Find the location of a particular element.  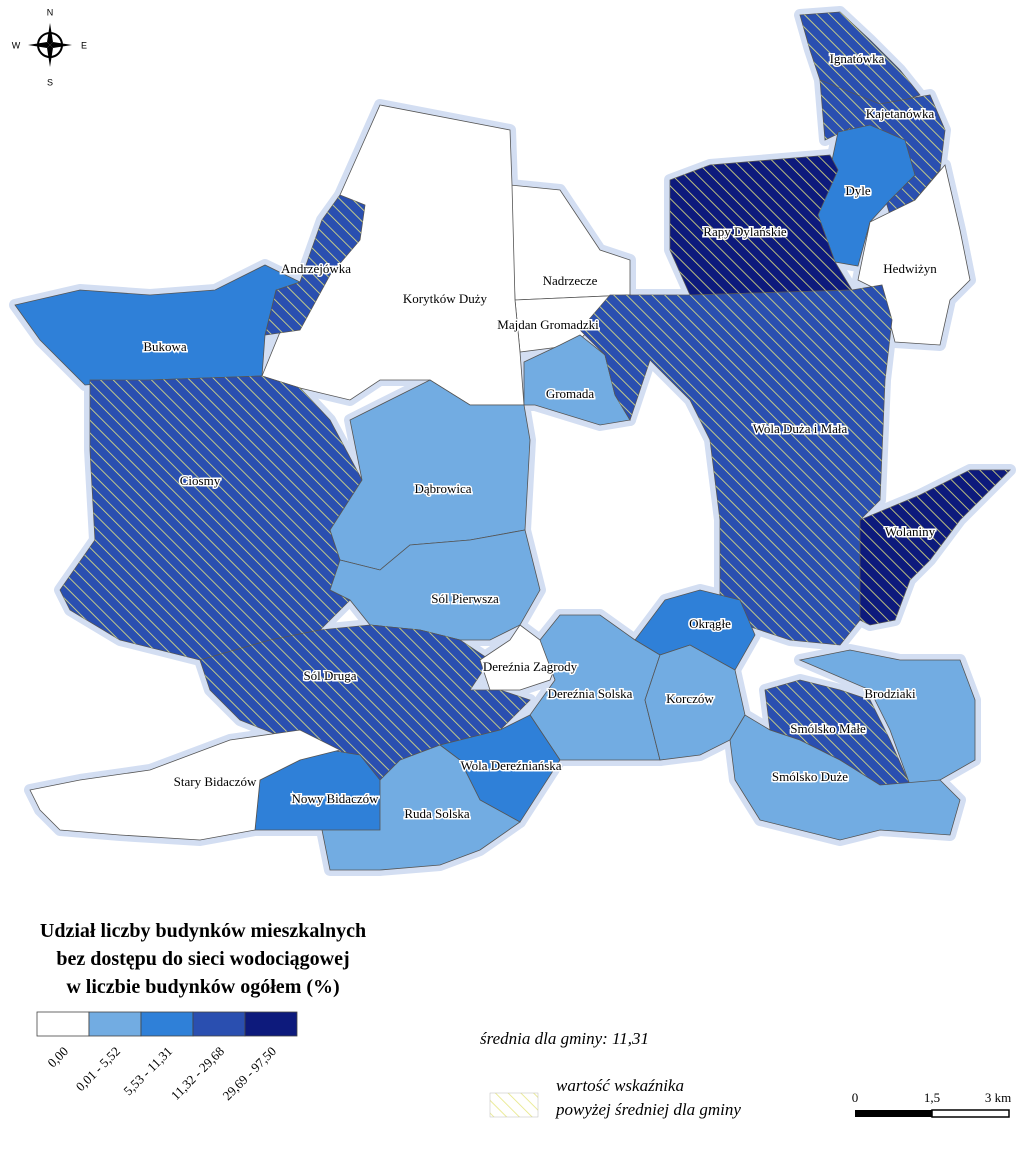

region-label: Stary Bidaczów is located at coordinates (215, 781).